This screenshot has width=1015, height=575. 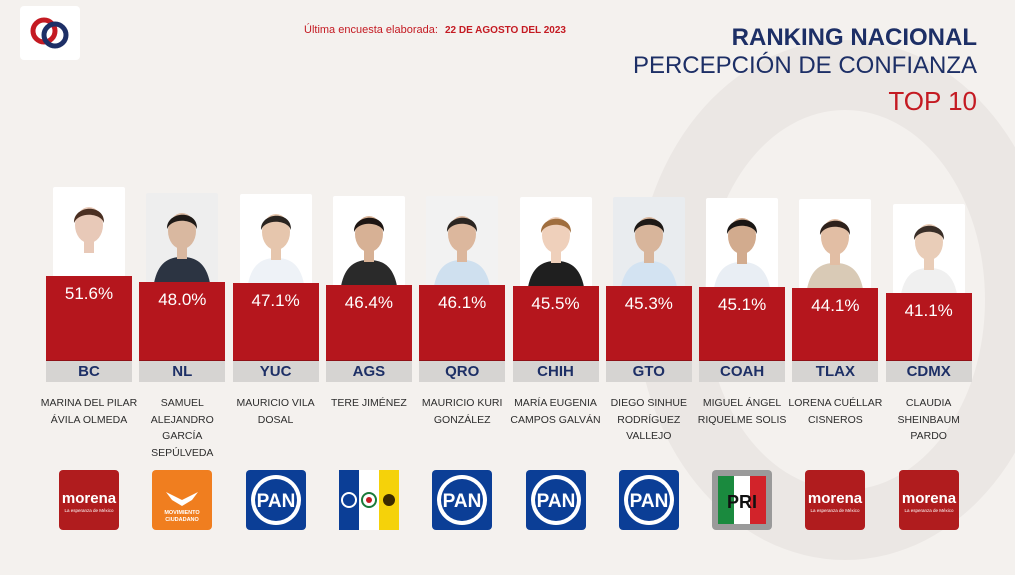 I want to click on title-ranking: RANKING NACIONAL, so click(x=854, y=37).